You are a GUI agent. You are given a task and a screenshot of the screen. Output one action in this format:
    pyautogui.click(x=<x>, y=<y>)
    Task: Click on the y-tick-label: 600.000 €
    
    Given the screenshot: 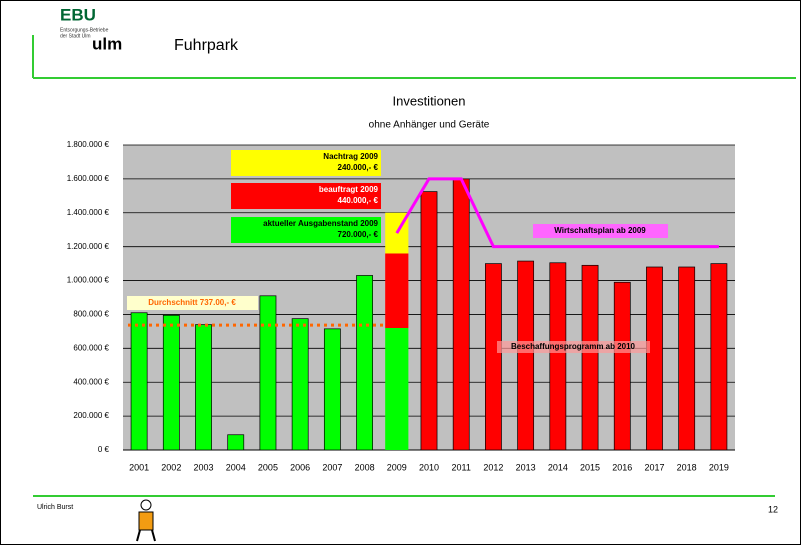 What is the action you would take?
    pyautogui.click(x=91, y=347)
    